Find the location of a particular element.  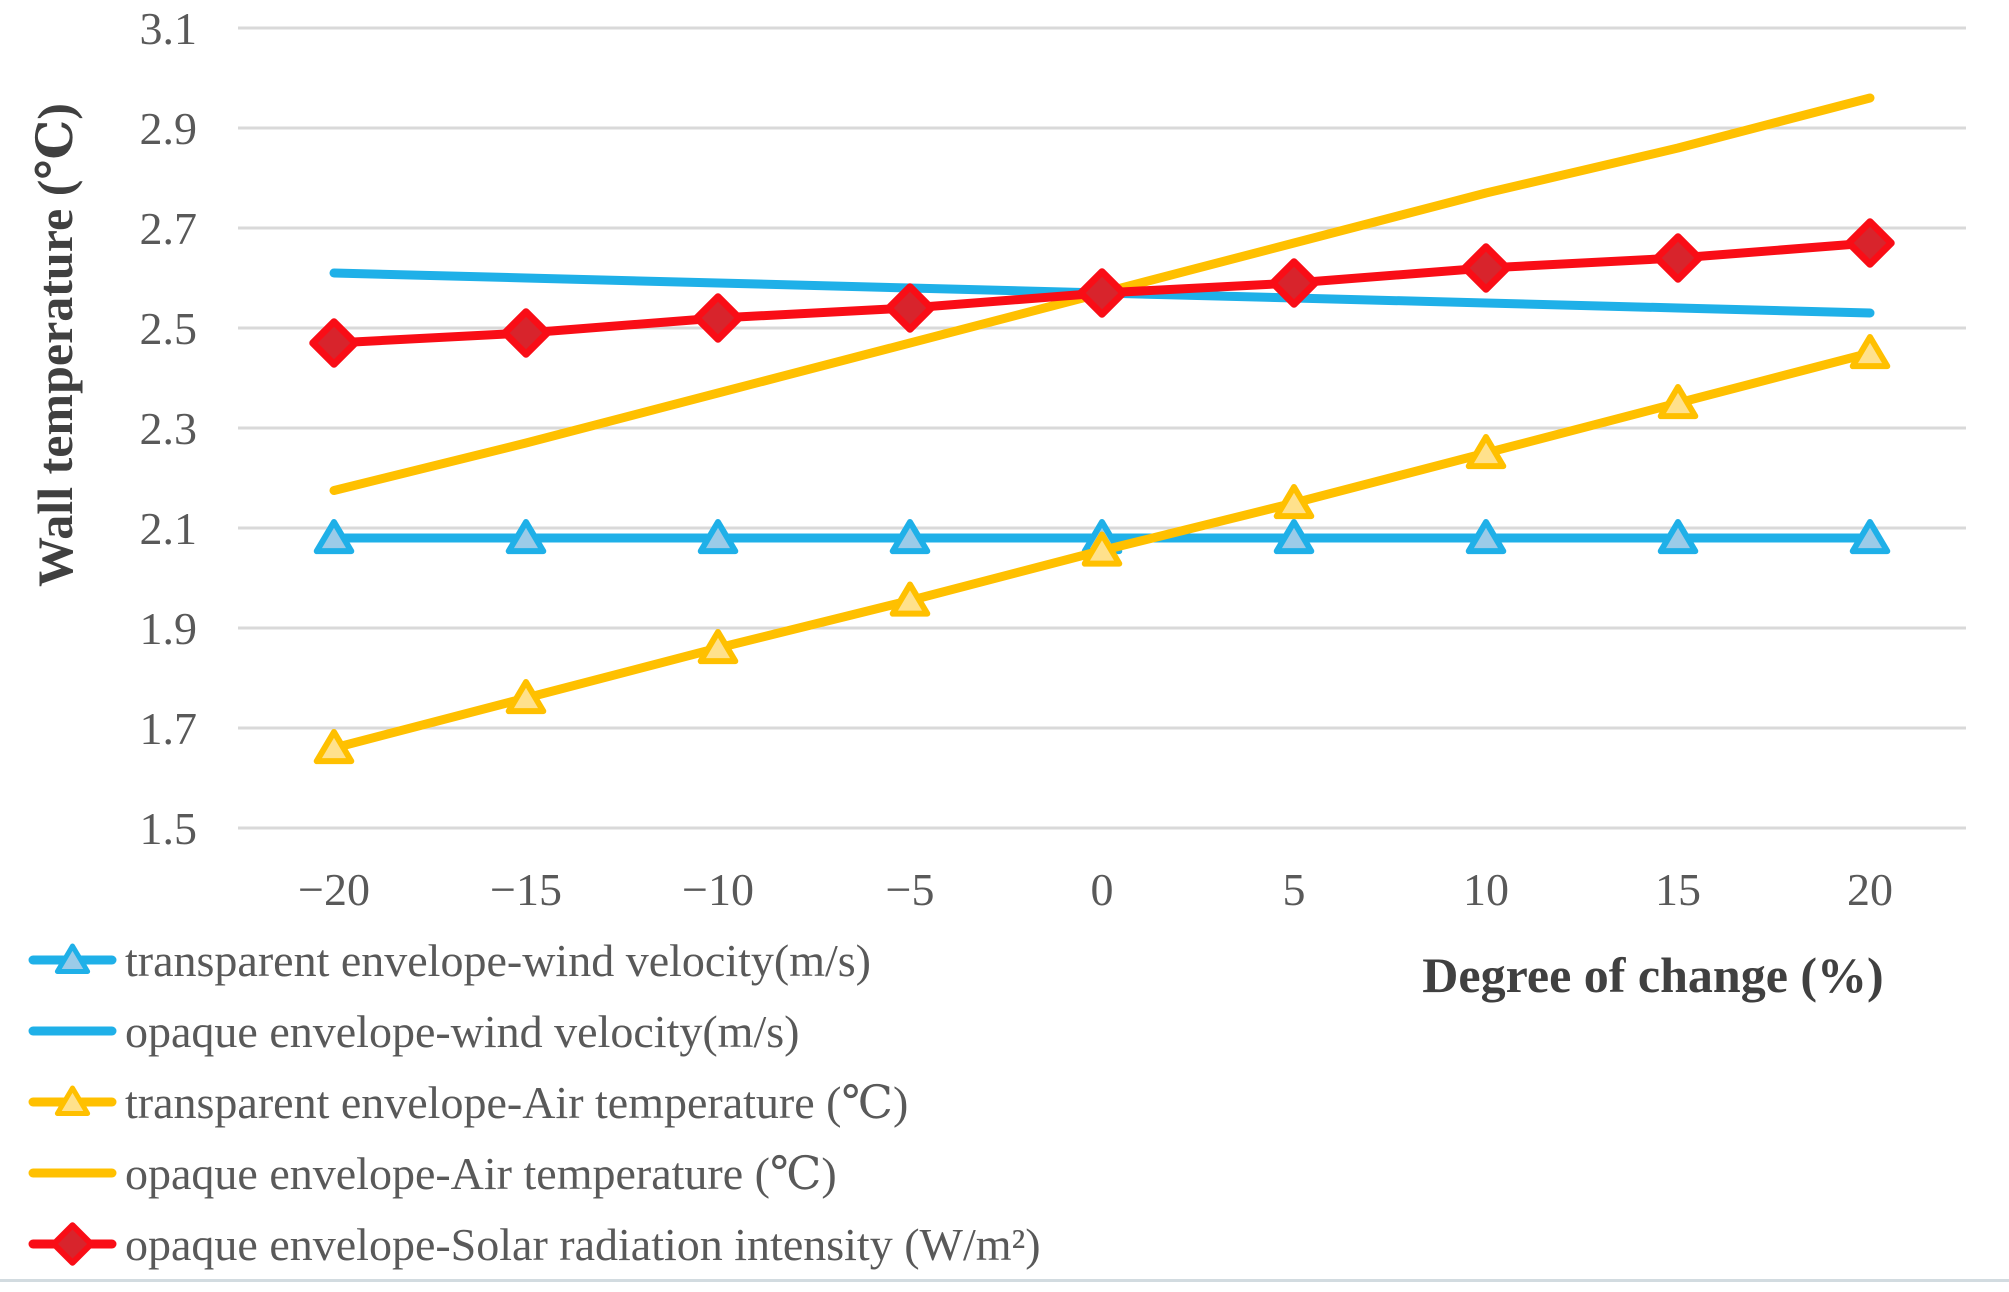

y-tick-label: 2.1 is located at coordinates (169, 528).